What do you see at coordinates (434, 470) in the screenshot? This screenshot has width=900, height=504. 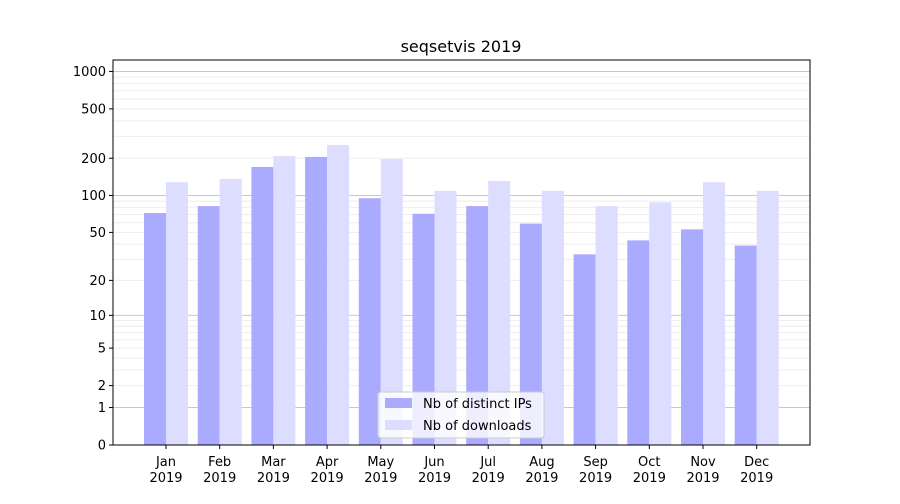 I see `x-tick-label: Jun 2019` at bounding box center [434, 470].